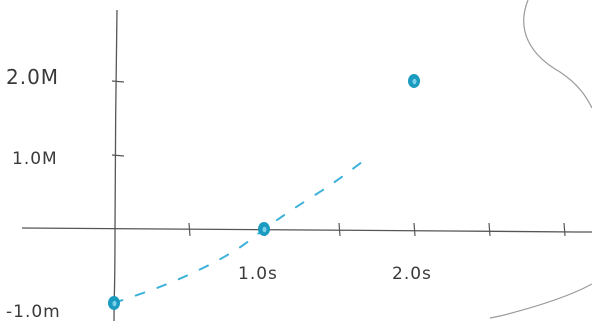 This screenshot has height=321, width=592. I want to click on y-tick-label-3: -1.0m, so click(33, 311).